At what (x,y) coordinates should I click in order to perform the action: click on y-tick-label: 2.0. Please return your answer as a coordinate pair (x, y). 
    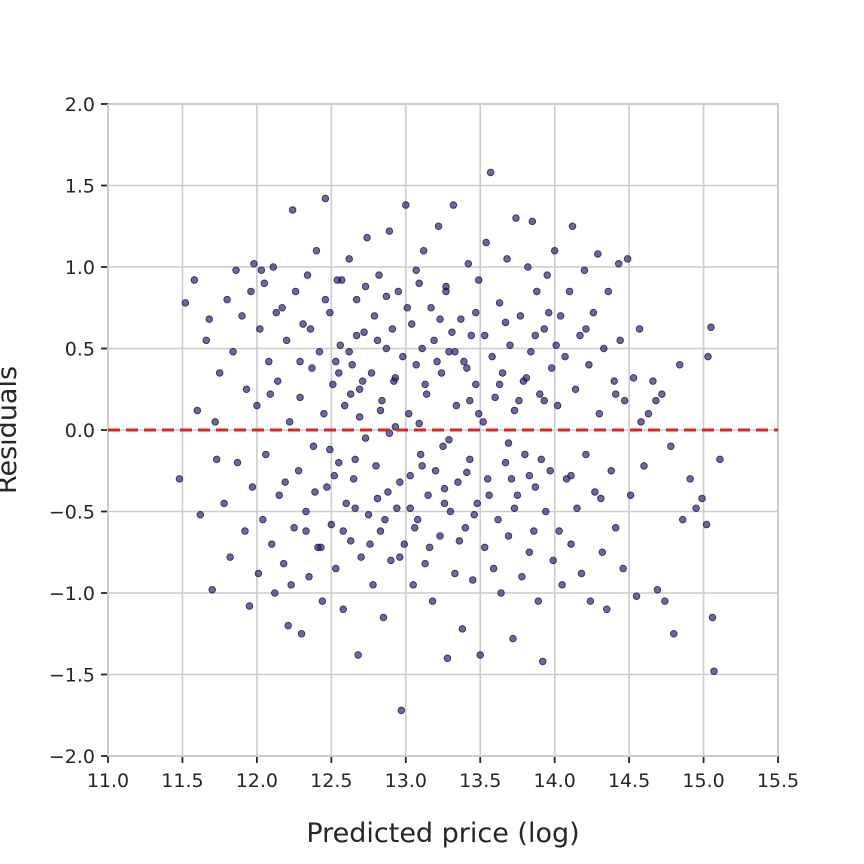
    Looking at the image, I should click on (80, 105).